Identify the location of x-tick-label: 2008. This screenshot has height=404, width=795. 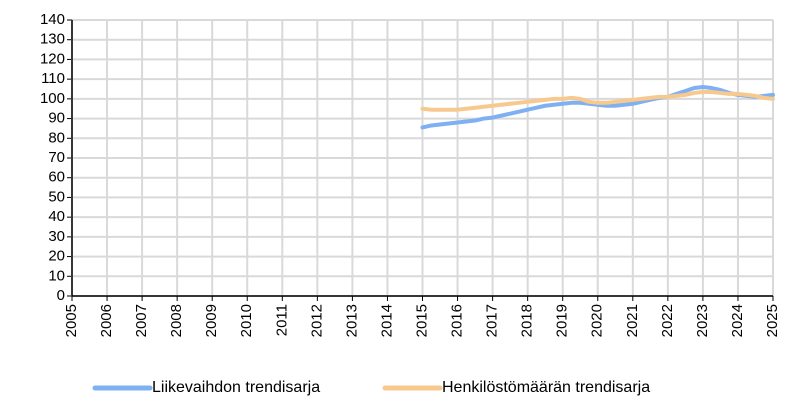
(176, 320).